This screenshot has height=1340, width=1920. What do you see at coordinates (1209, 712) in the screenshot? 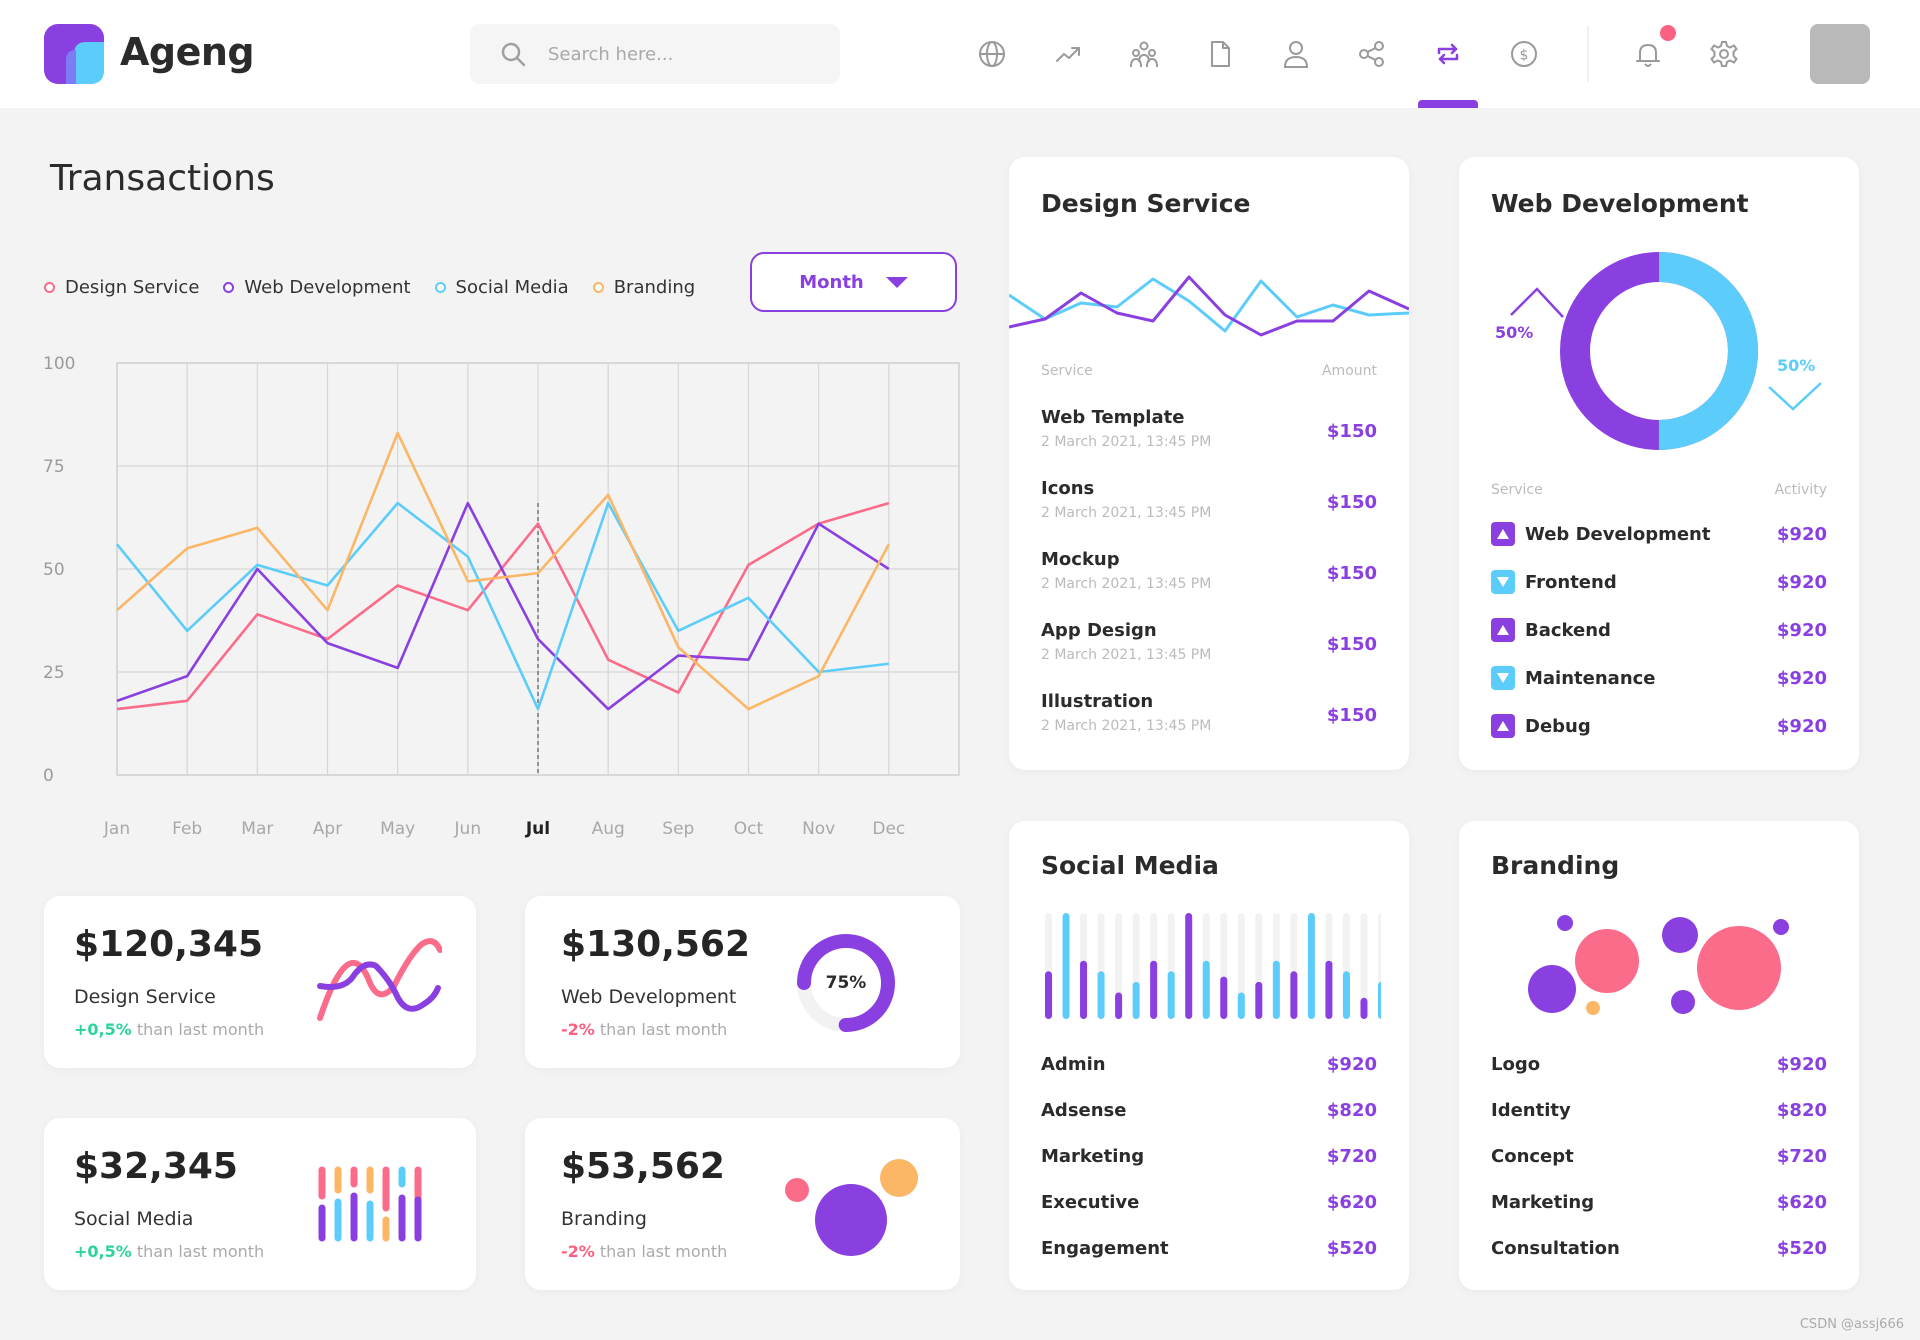
I see `service-row: Illustration 2 March 2021, 13:45 PM $150` at bounding box center [1209, 712].